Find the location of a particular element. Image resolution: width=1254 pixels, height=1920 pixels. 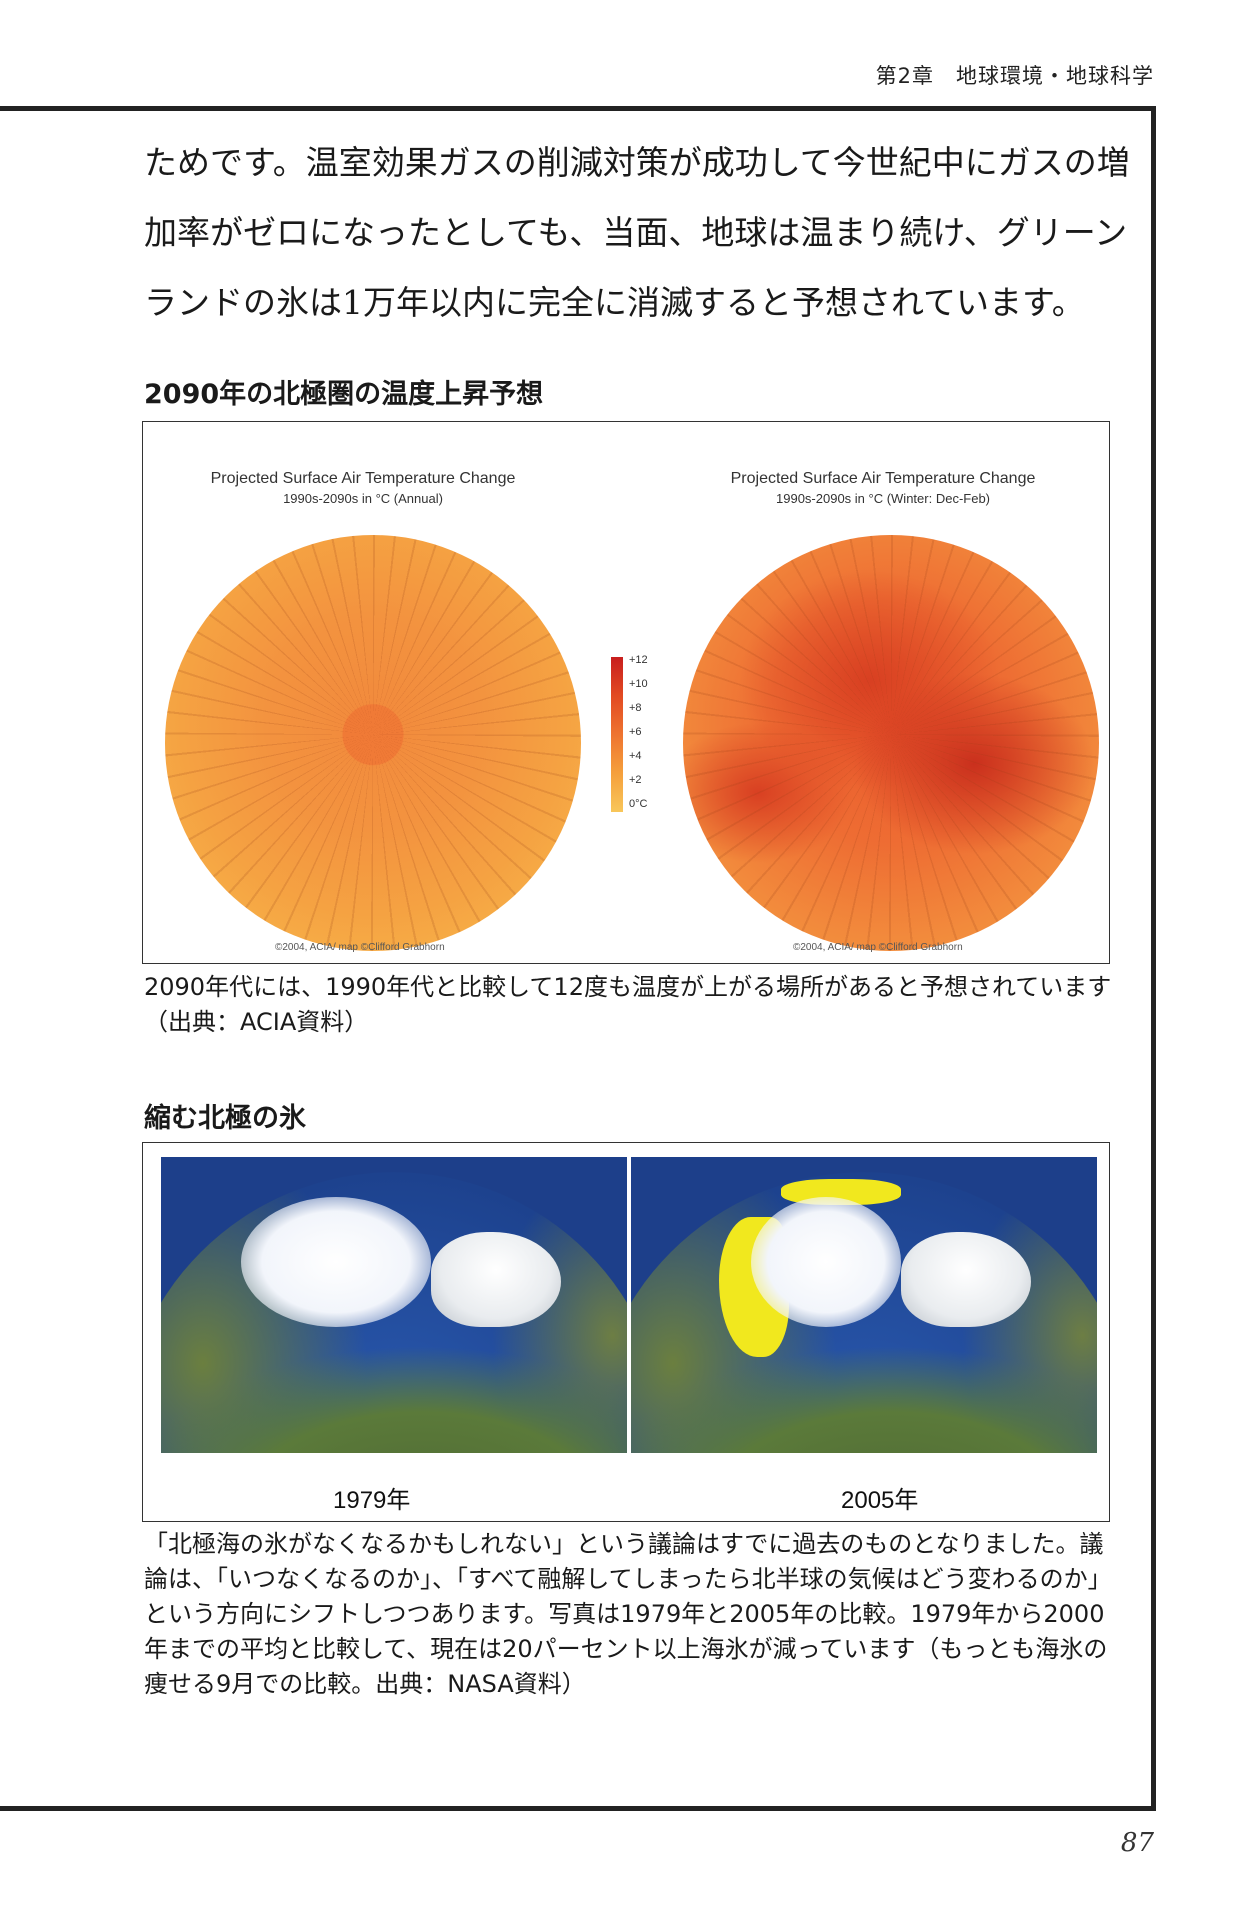

scale-label-12: +12 is located at coordinates (638, 660).